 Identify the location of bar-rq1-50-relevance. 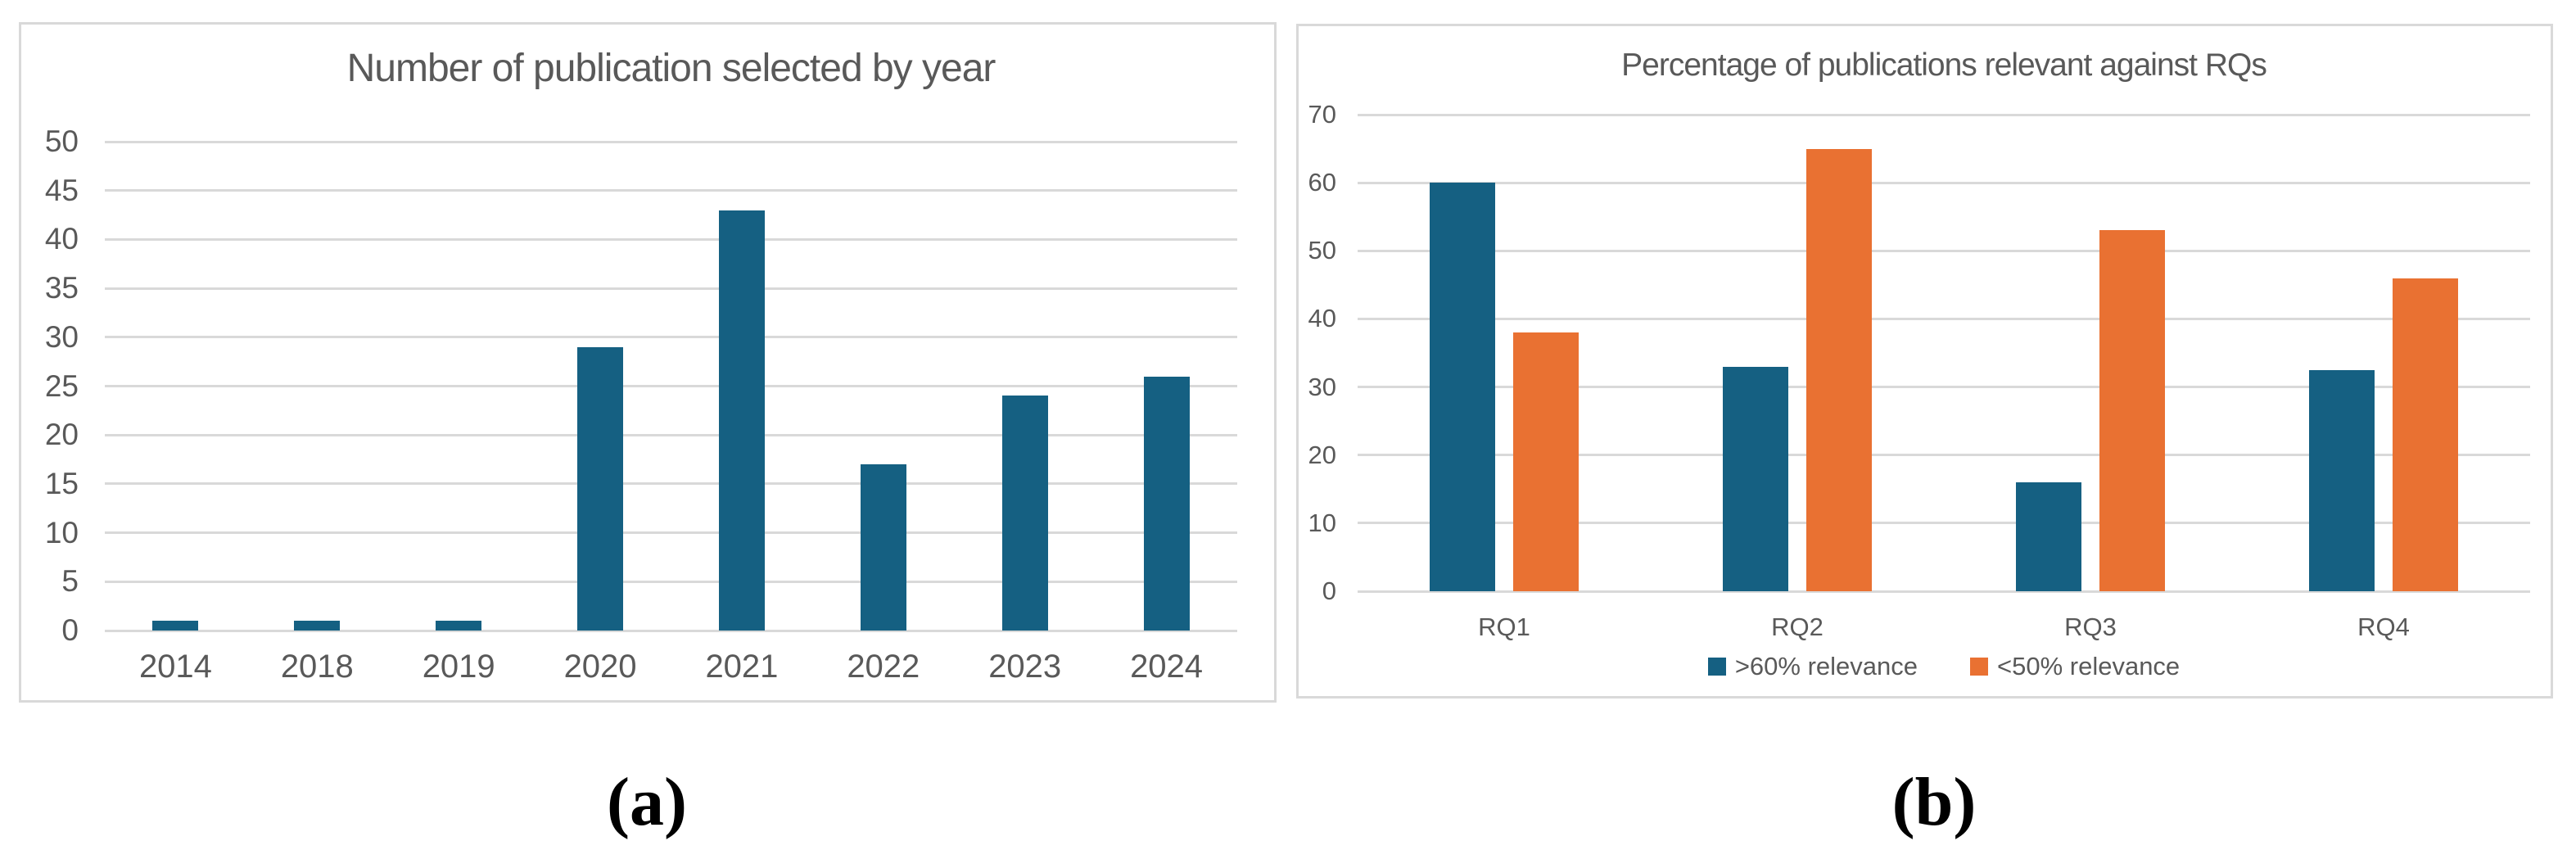
(1546, 461).